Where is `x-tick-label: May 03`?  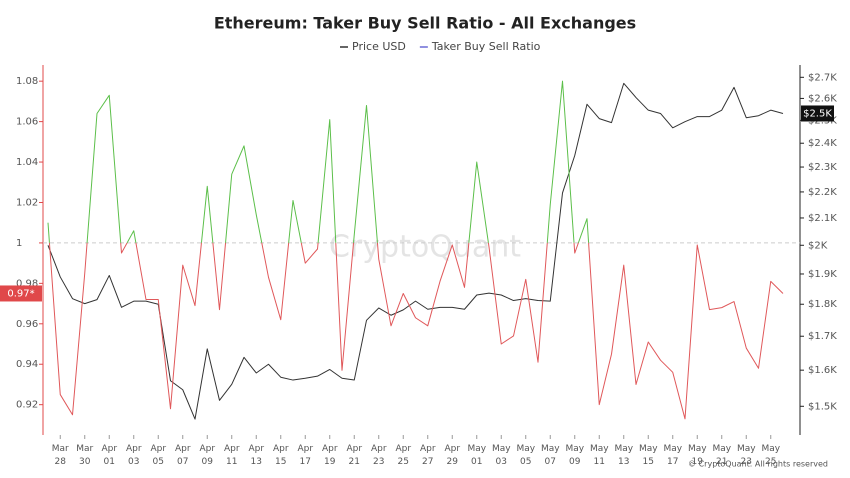
x-tick-label: May 03 is located at coordinates (501, 455).